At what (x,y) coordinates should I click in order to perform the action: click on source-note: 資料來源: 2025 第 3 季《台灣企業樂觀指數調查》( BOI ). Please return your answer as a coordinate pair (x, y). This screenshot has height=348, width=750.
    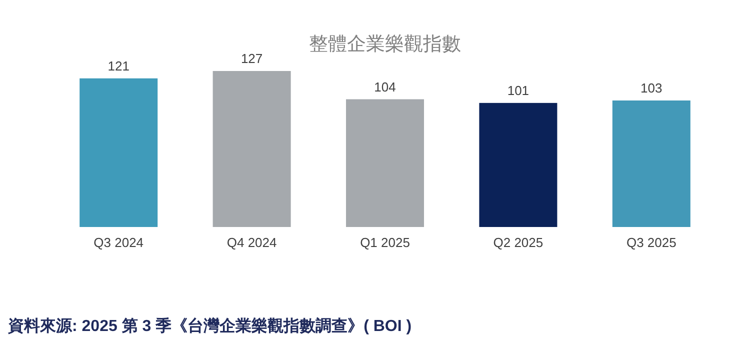
    Looking at the image, I should click on (209, 326).